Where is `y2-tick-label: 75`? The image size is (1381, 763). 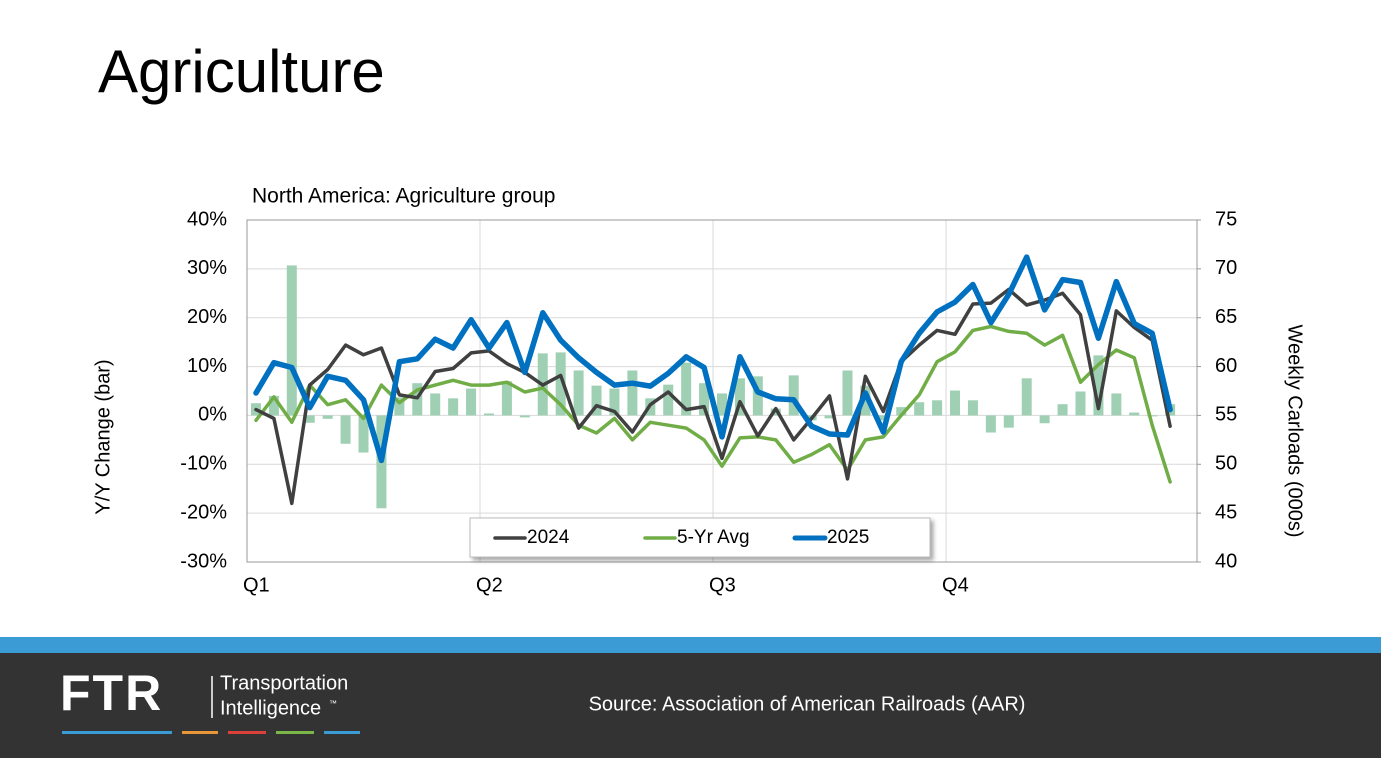
y2-tick-label: 75 is located at coordinates (1226, 219).